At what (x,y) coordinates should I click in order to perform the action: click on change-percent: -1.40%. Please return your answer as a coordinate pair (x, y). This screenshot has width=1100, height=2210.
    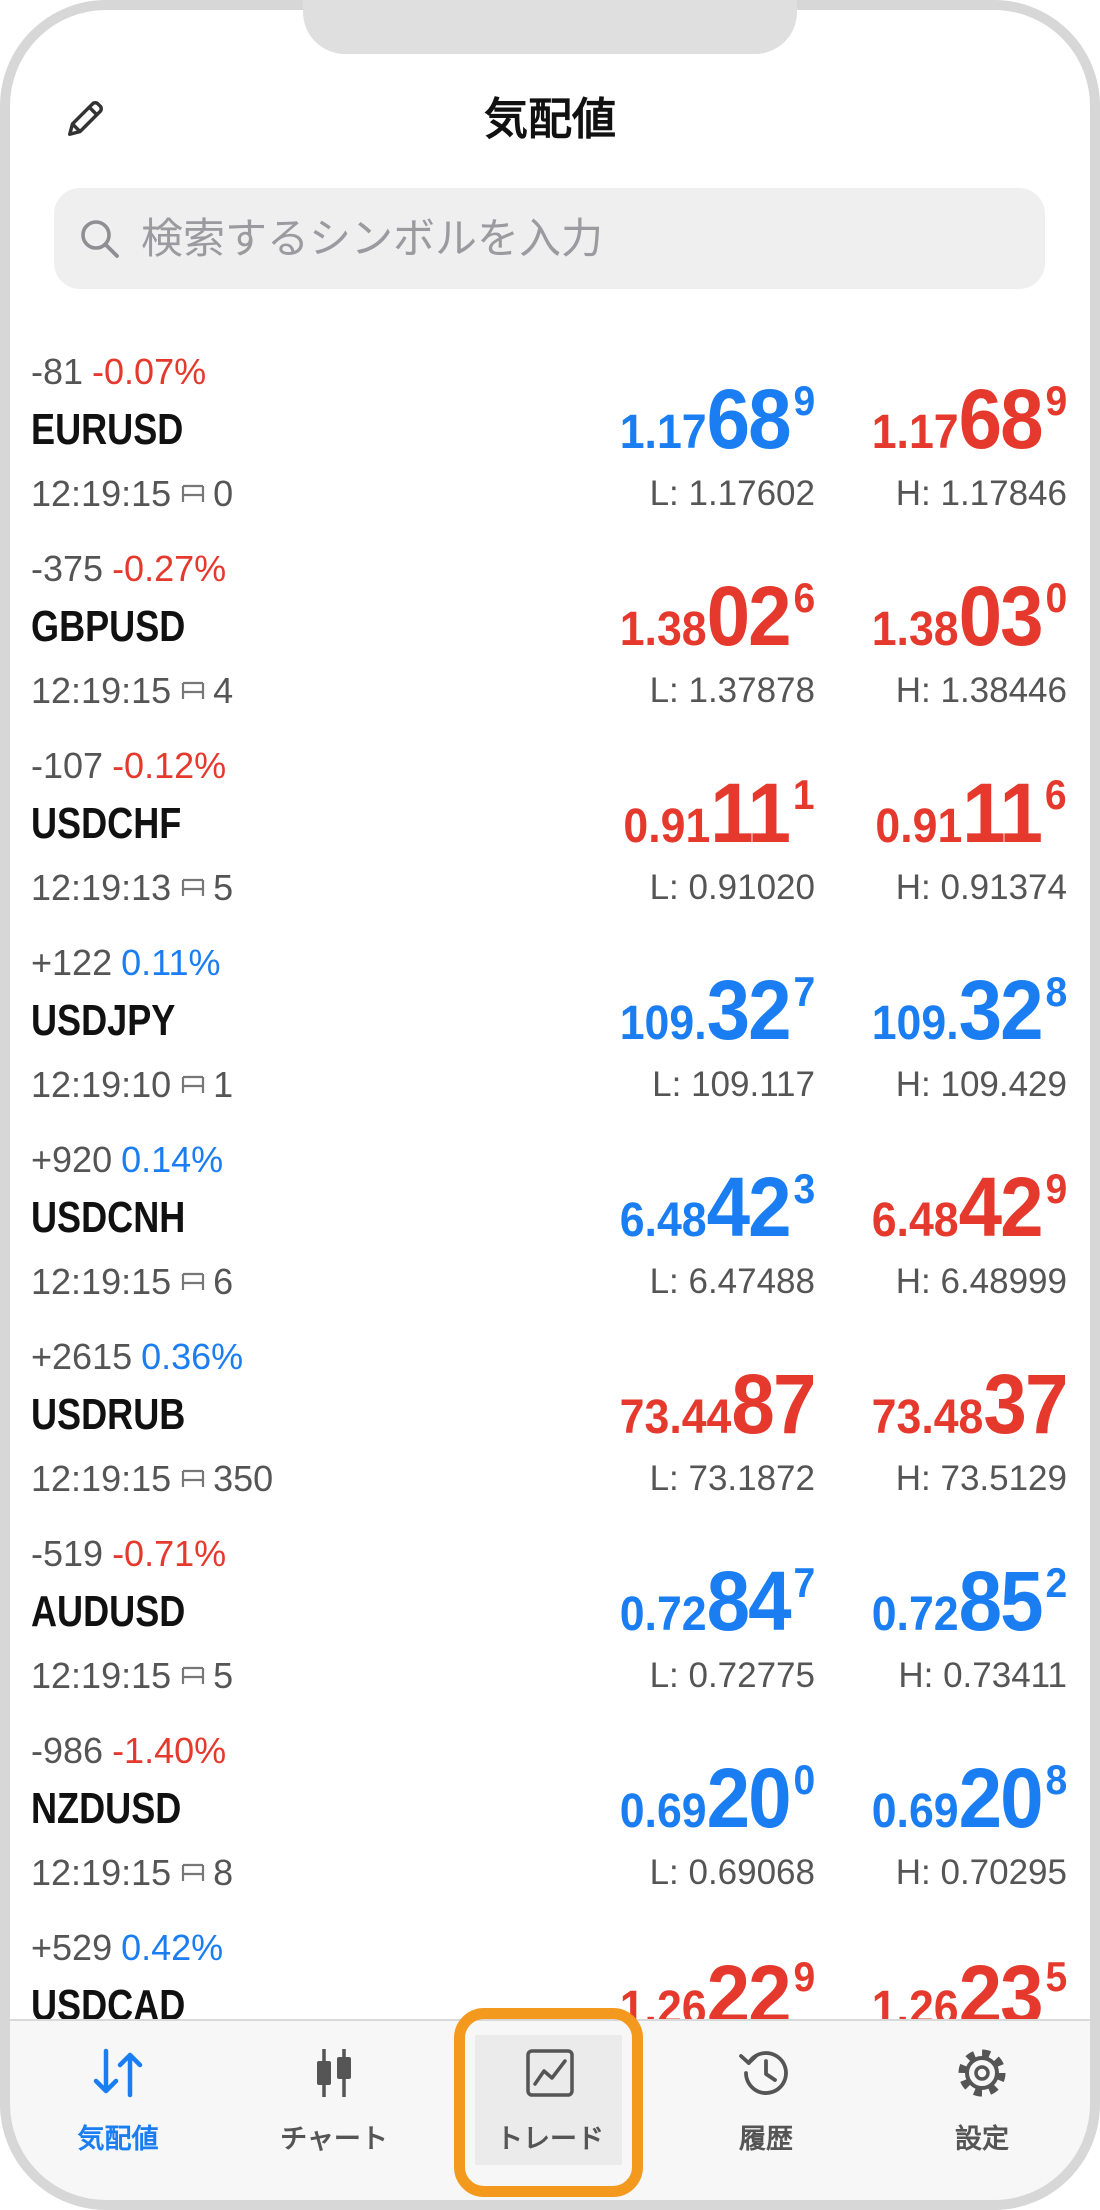
    Looking at the image, I should click on (169, 1750).